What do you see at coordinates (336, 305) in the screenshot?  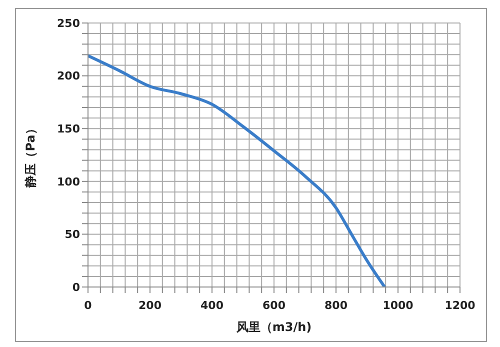 I see `x-tick-label: 800` at bounding box center [336, 305].